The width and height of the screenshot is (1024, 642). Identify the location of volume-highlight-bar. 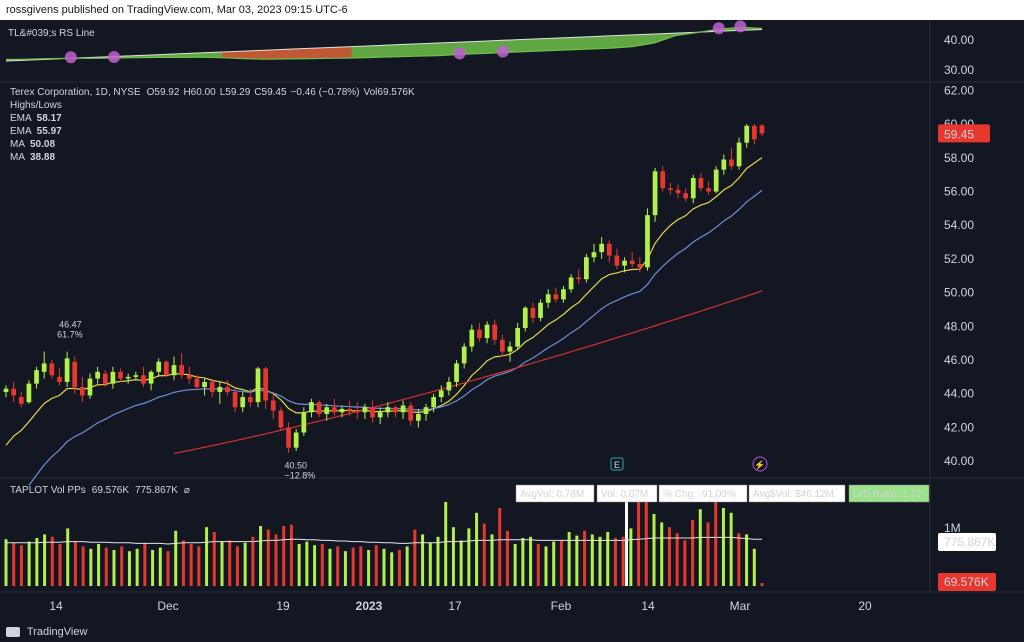
(626, 543).